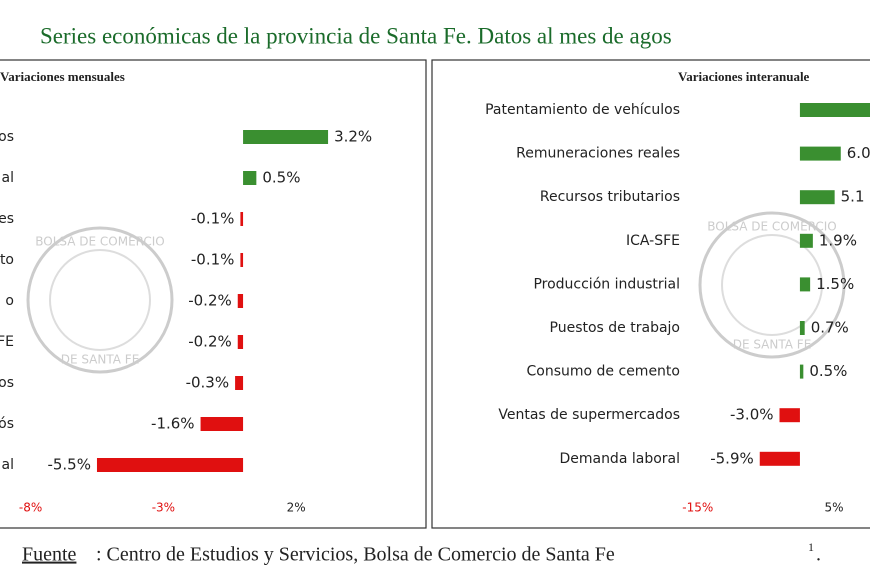  Describe the element at coordinates (653, 241) in the screenshot. I see `category-label: ICA-SFE` at that location.